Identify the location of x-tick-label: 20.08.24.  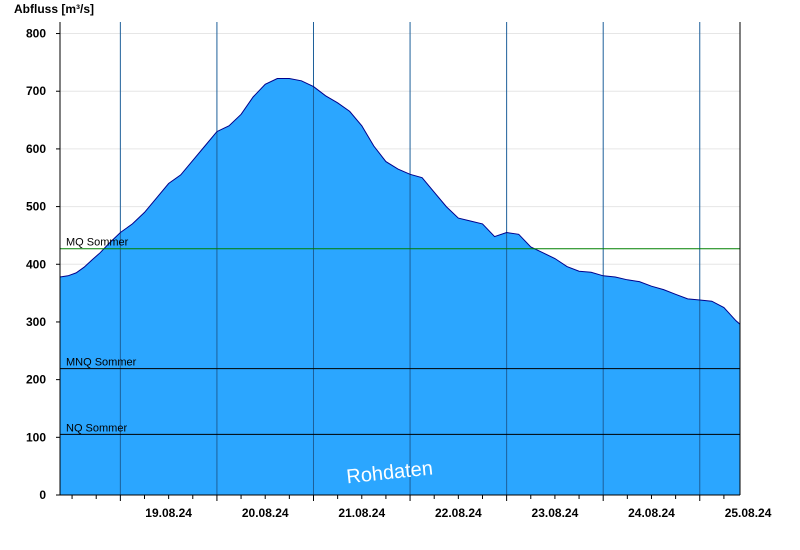
(265, 513).